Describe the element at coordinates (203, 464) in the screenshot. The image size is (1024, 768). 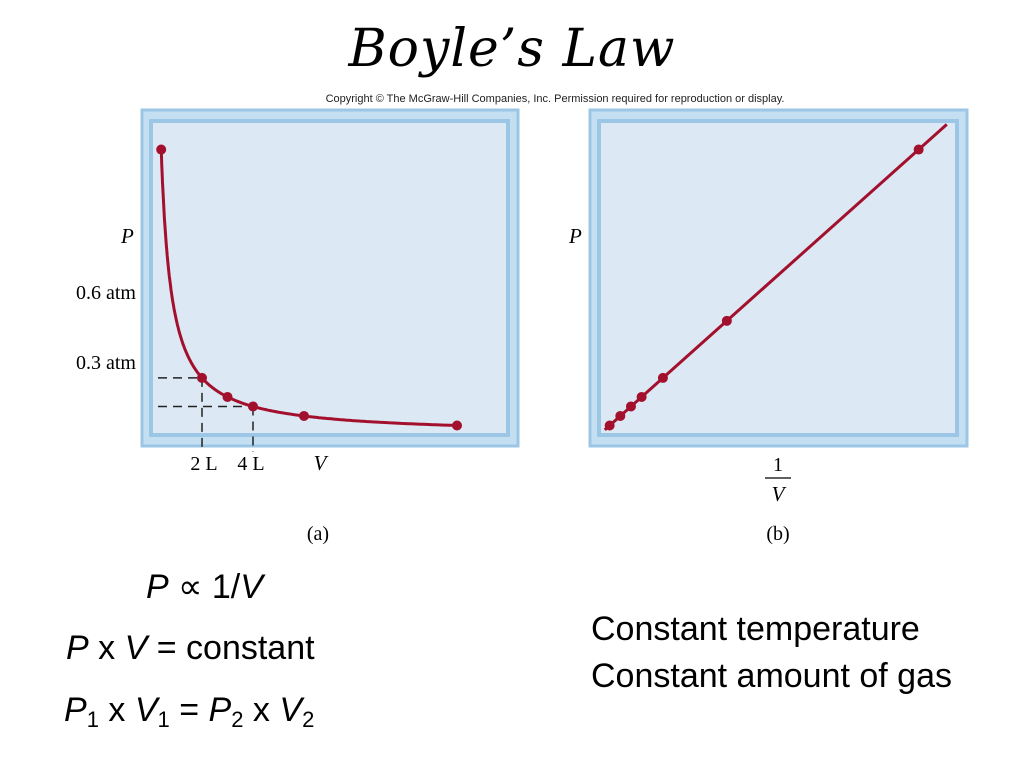
I see `chart-a-xtick-2: 2 L` at that location.